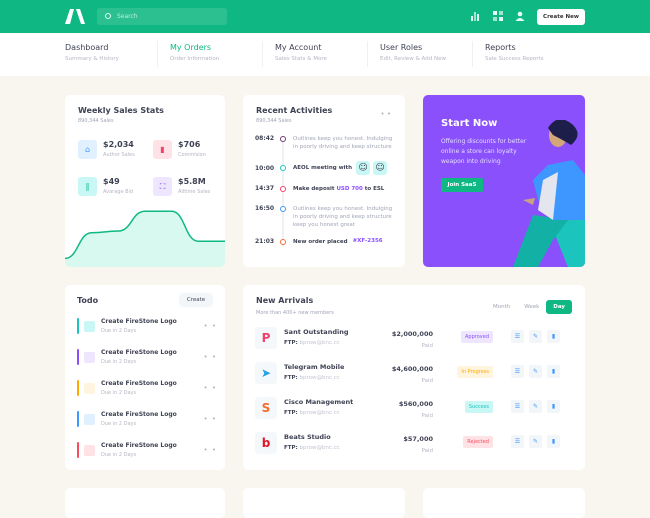 The image size is (650, 518). What do you see at coordinates (196, 300) in the screenshot?
I see `todo-create-button: Create` at bounding box center [196, 300].